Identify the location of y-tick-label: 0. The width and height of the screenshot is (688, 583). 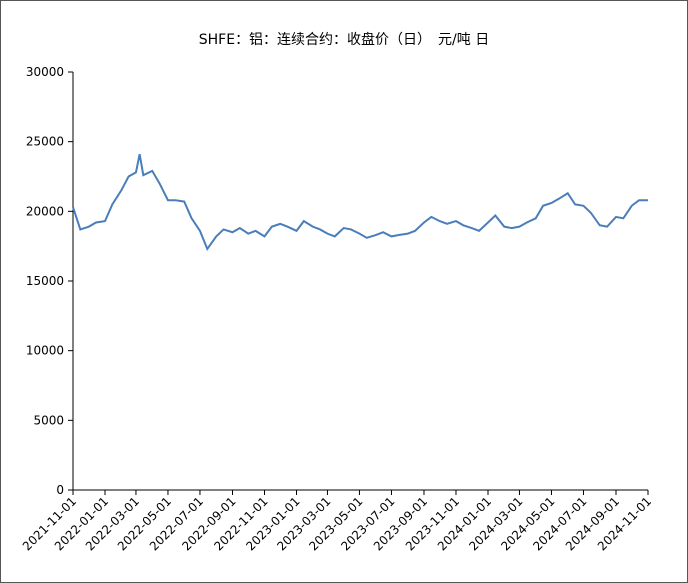
(60, 490).